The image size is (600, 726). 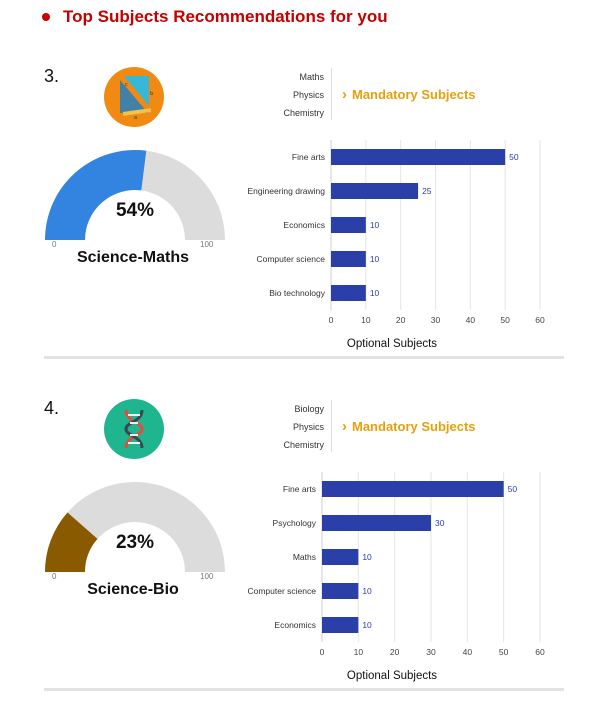 What do you see at coordinates (135, 210) in the screenshot?
I see `score-percentage: 54%` at bounding box center [135, 210].